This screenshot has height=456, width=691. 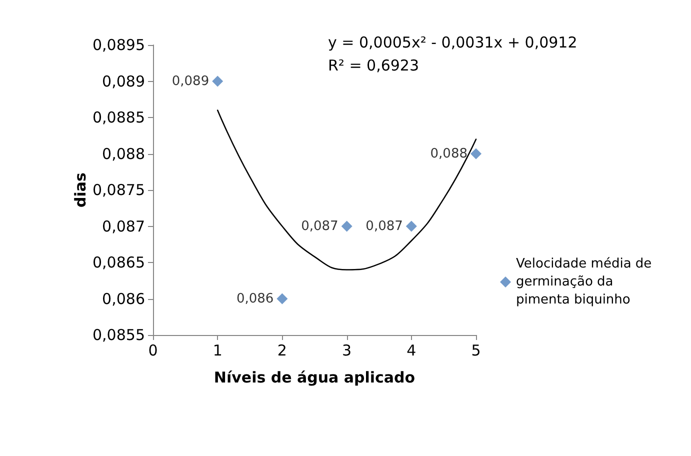 I want to click on y-tick-label: 0,0895, so click(x=118, y=45).